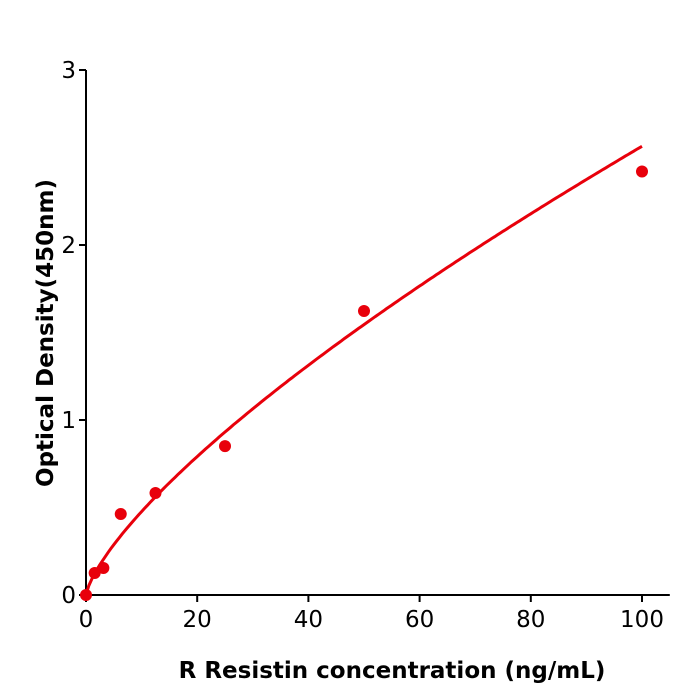 The height and width of the screenshot is (700, 700). I want to click on x-tick-label: 100, so click(642, 620).